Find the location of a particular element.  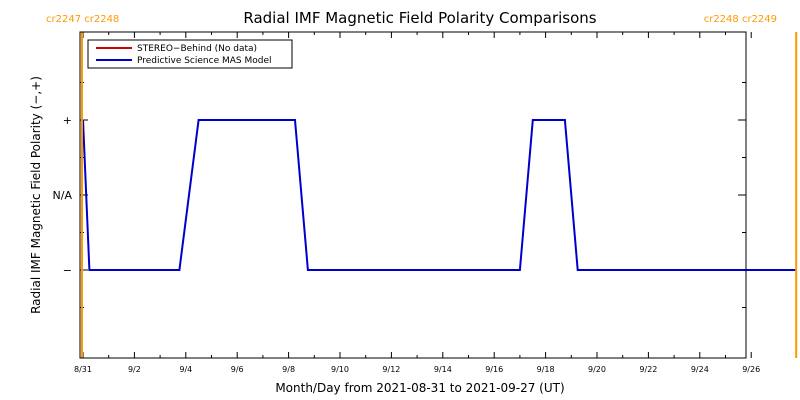

x-tick-label: 9/8 is located at coordinates (288, 369).